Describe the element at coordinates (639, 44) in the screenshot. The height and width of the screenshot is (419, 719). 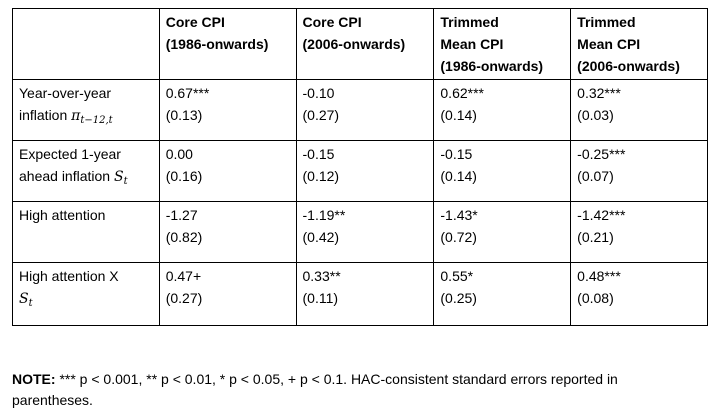
I see `header-trimmed-mean-2006: Trimmed Mean CPI (2006-onwards)` at that location.